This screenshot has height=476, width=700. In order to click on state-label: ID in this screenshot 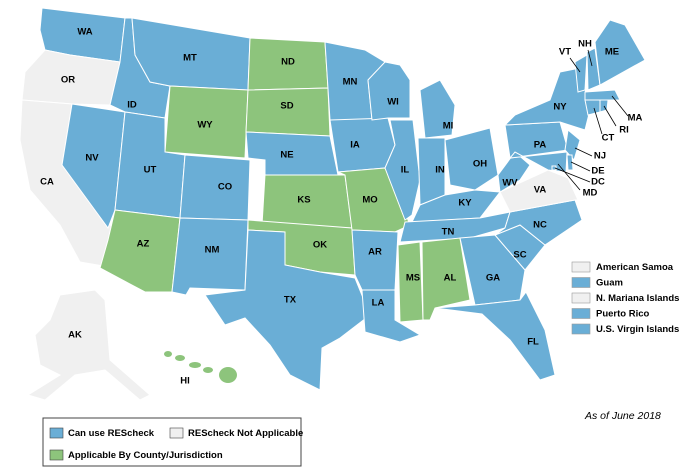, I will do `click(132, 105)`.